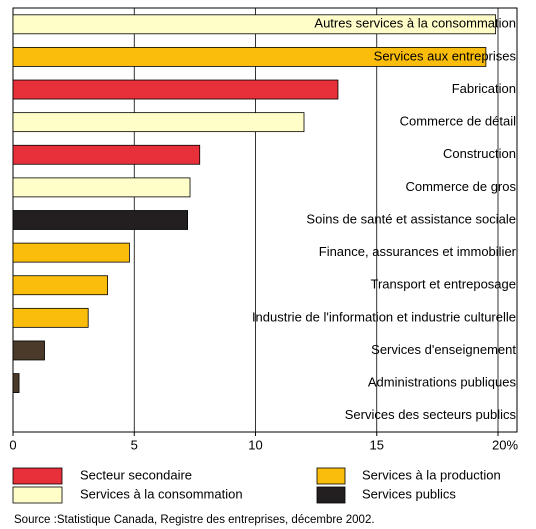 The image size is (536, 529). Describe the element at coordinates (411, 218) in the screenshot. I see `category-label: Soins de santé et assistance sociale` at that location.